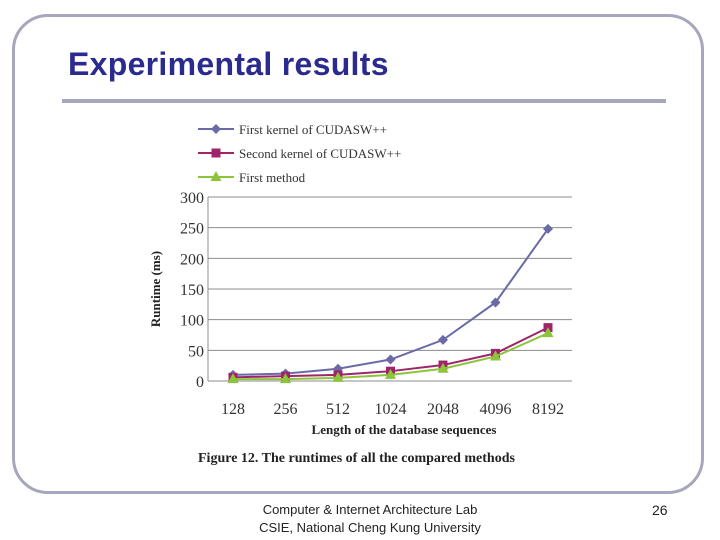  Describe the element at coordinates (496, 409) in the screenshot. I see `x-tick-label: 4096` at that location.